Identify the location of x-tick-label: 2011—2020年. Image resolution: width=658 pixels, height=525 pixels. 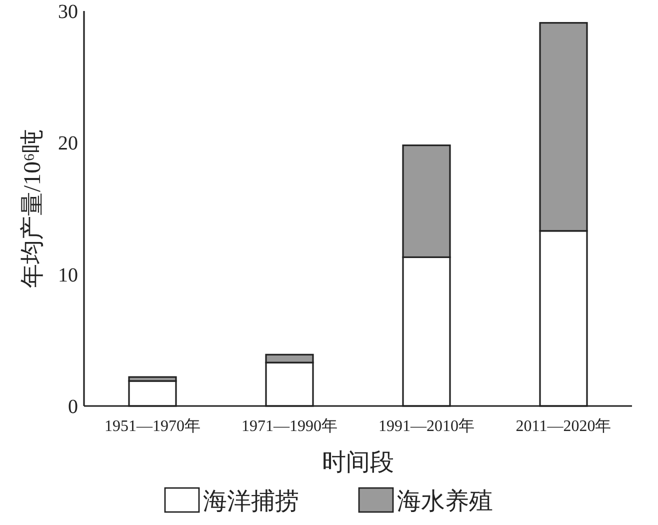
(564, 426).